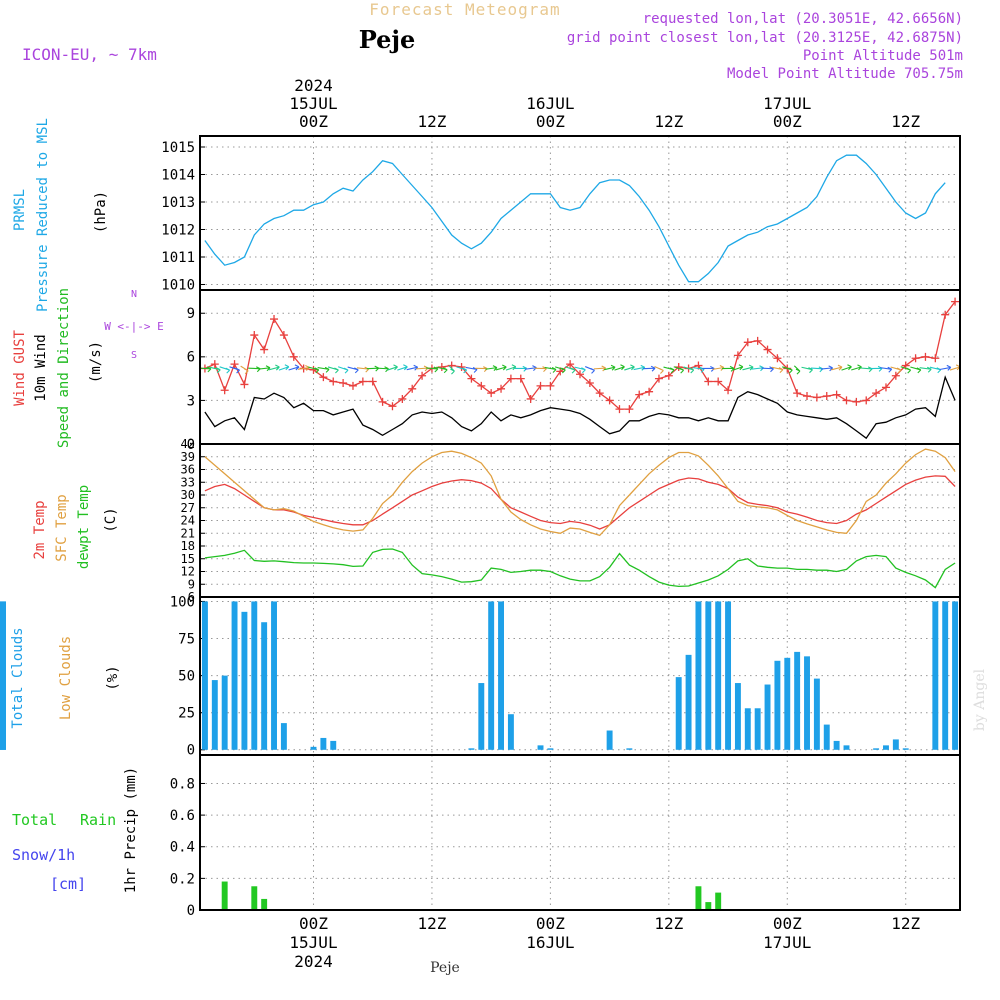  I want to click on clouds-label-low: Low Clouds, so click(66, 678).